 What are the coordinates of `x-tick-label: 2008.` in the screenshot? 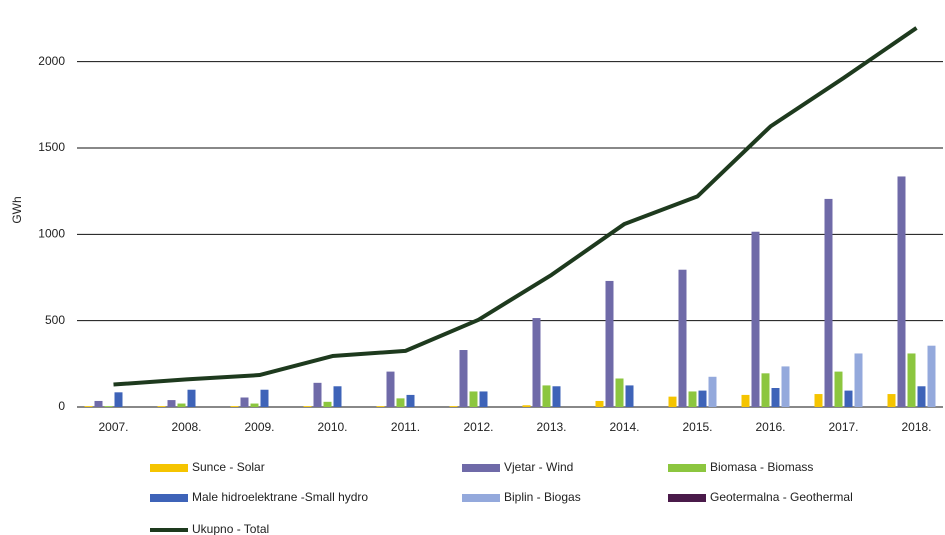 It's located at (186, 427).